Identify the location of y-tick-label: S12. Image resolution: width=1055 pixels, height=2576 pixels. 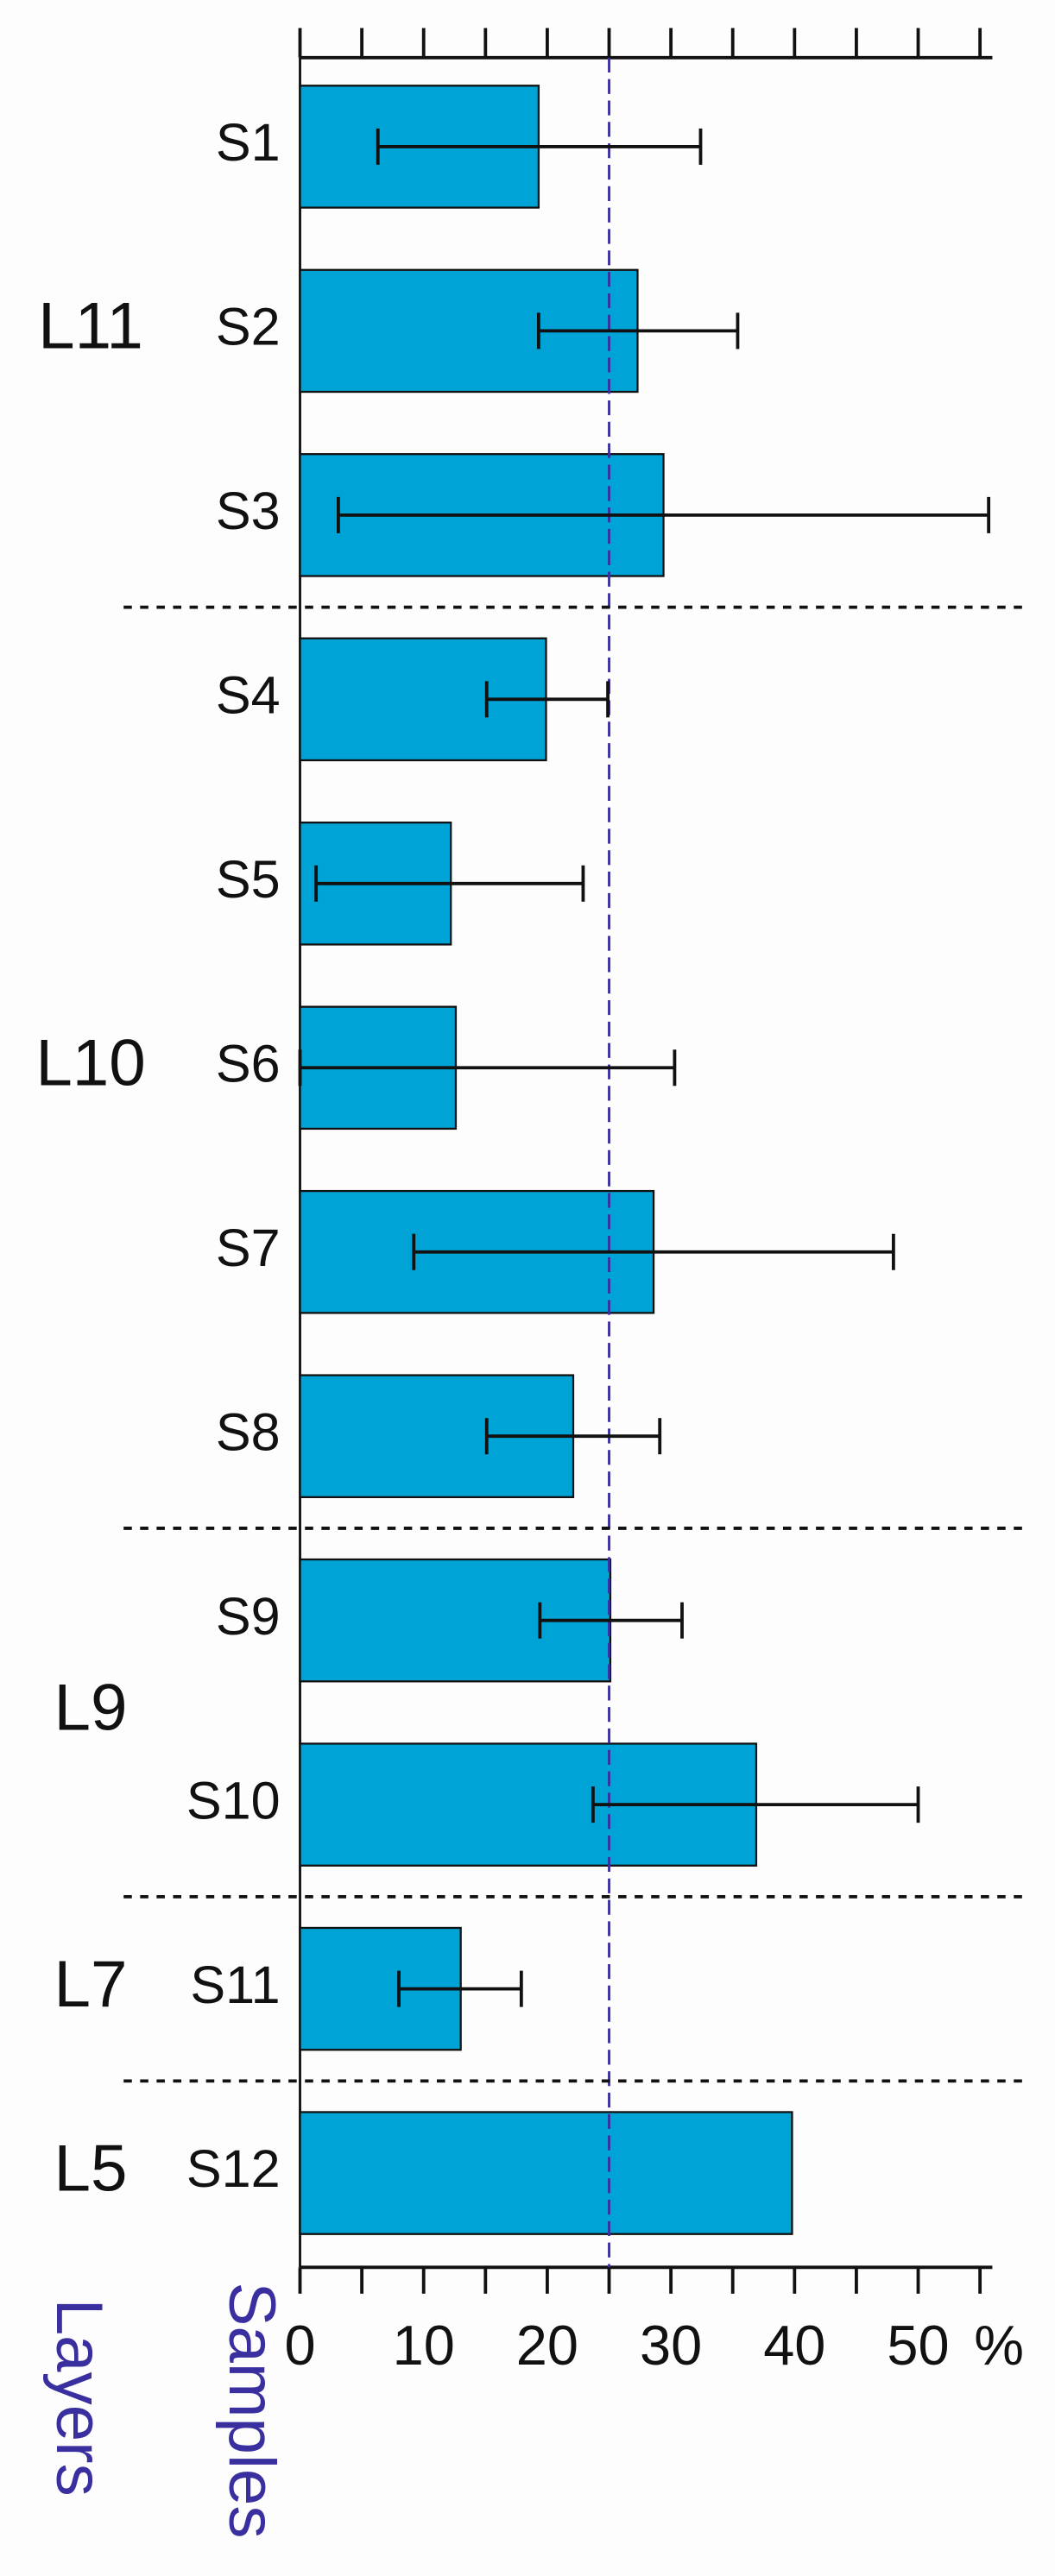
(234, 2168).